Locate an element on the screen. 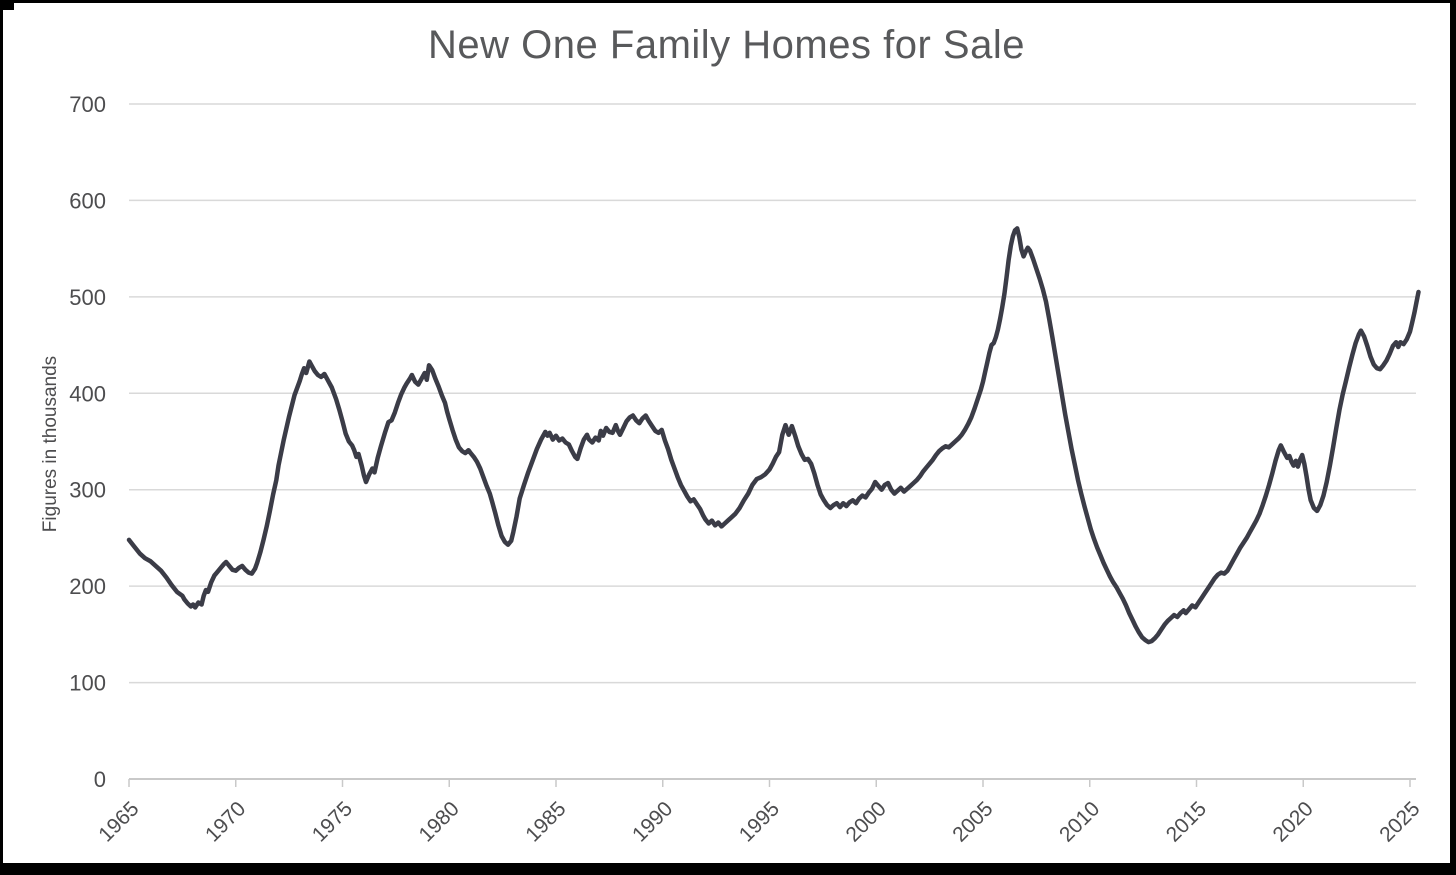  y-tick-label: 700 is located at coordinates (87, 104).